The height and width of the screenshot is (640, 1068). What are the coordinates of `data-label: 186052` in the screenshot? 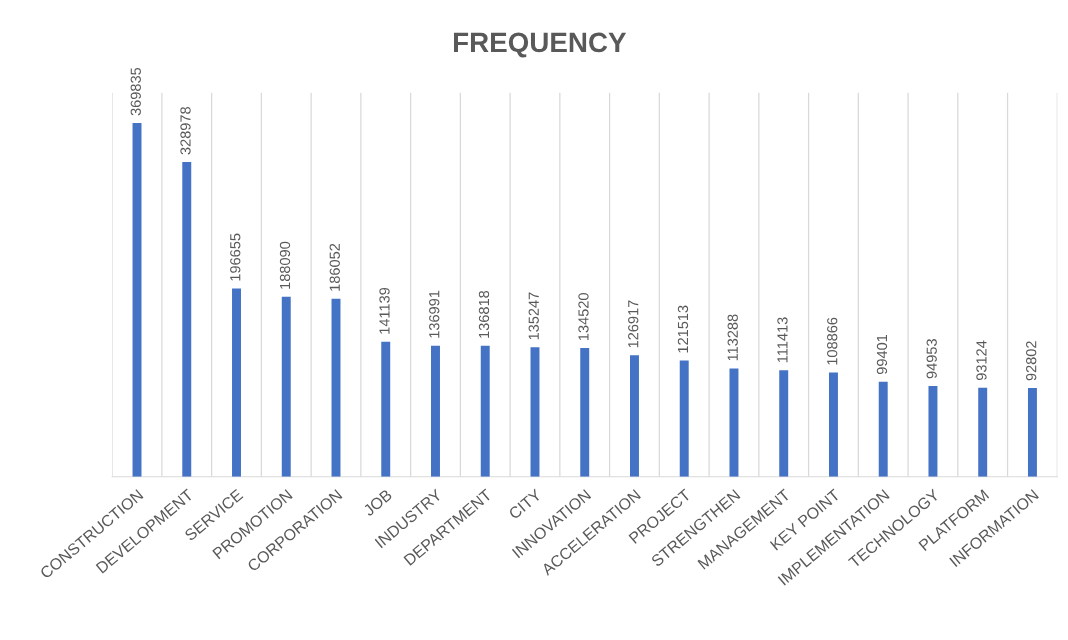 It's located at (334, 267).